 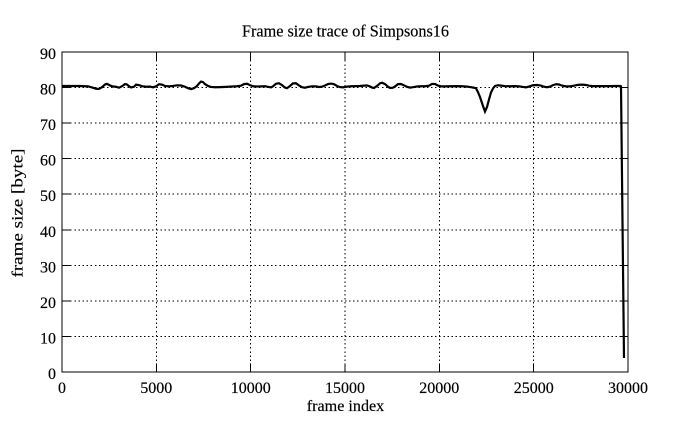 I want to click on svg-text: frame size [byte], so click(x=18, y=213).